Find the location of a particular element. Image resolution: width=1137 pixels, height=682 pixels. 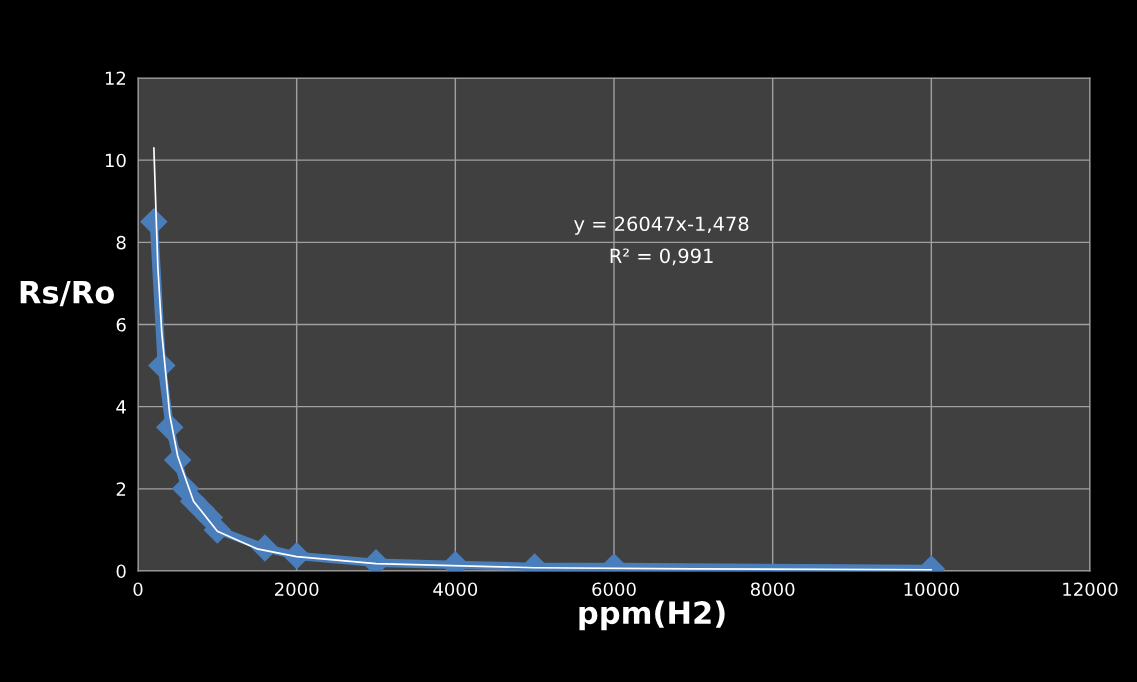

annotation: y = 26047x-1,478 is located at coordinates (661, 225).